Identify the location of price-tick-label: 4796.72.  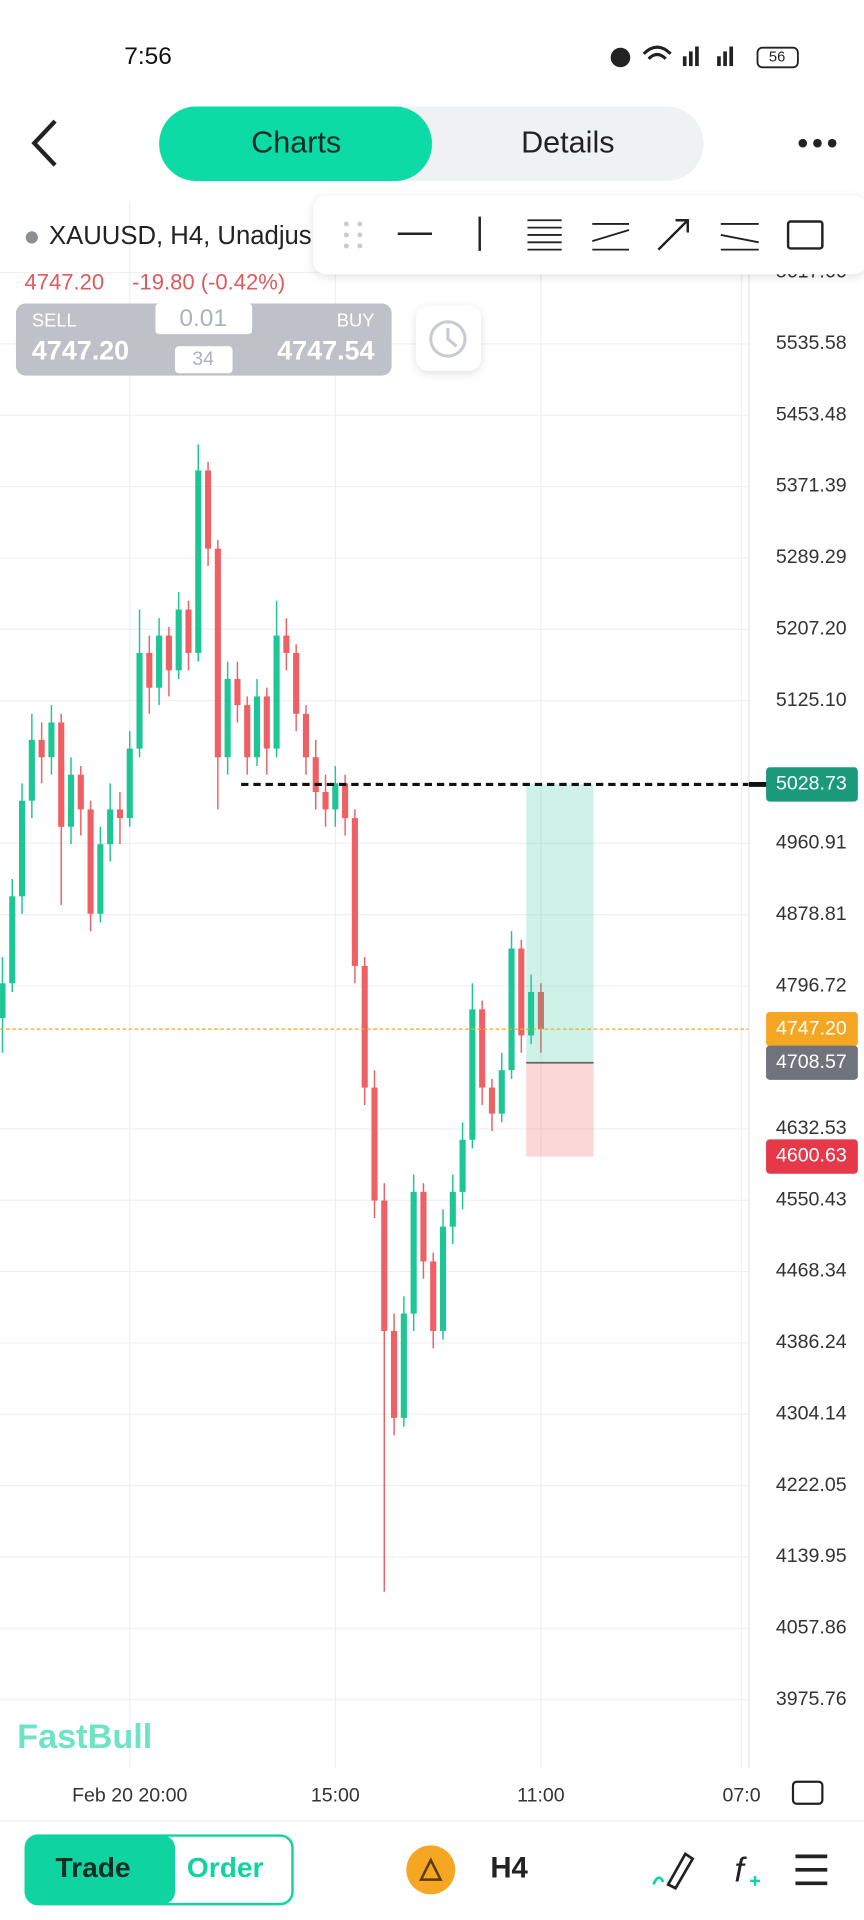
(811, 985).